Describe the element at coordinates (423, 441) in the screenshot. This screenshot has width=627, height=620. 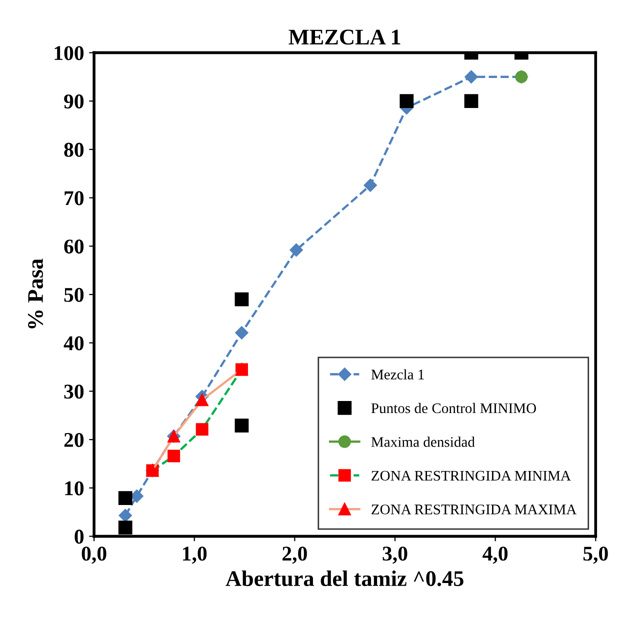
I see `legend-label: Maxima densidad` at that location.